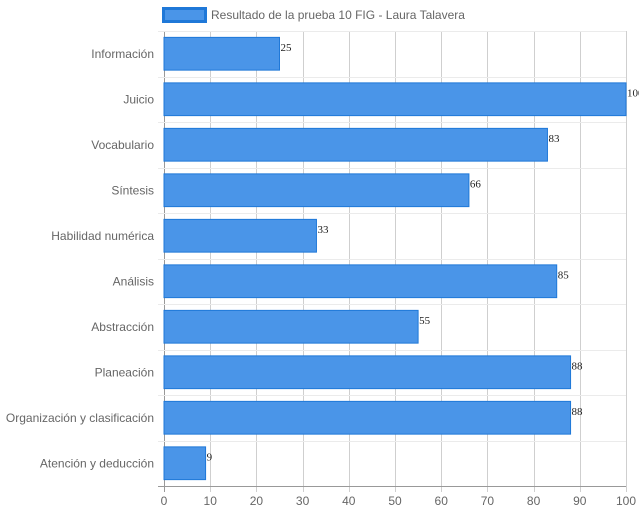 The width and height of the screenshot is (639, 514). What do you see at coordinates (626, 501) in the screenshot?
I see `x-tick-label: 100` at bounding box center [626, 501].